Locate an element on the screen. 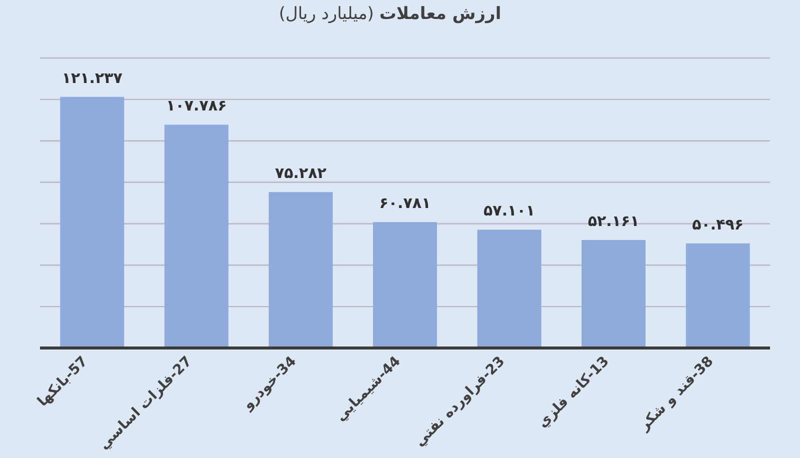  data-label: ۱۰۷.۷۸۶ is located at coordinates (196, 105).